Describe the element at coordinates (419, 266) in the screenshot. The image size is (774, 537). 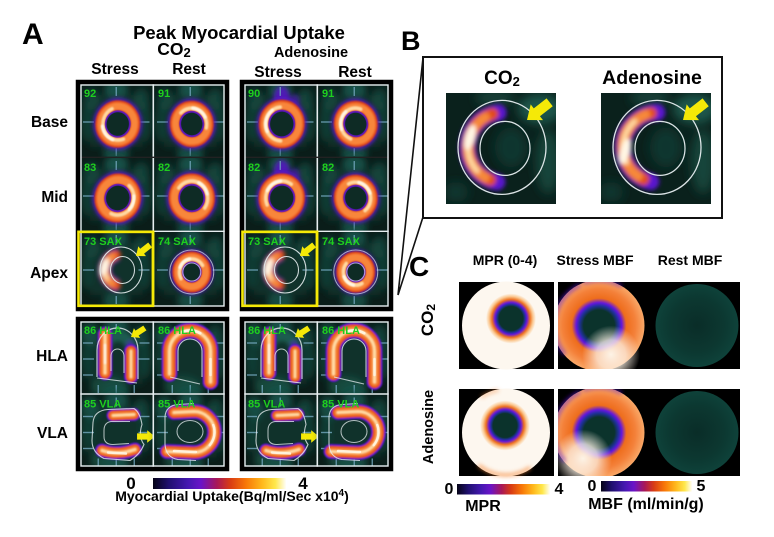
I see `svg-text: C` at that location.